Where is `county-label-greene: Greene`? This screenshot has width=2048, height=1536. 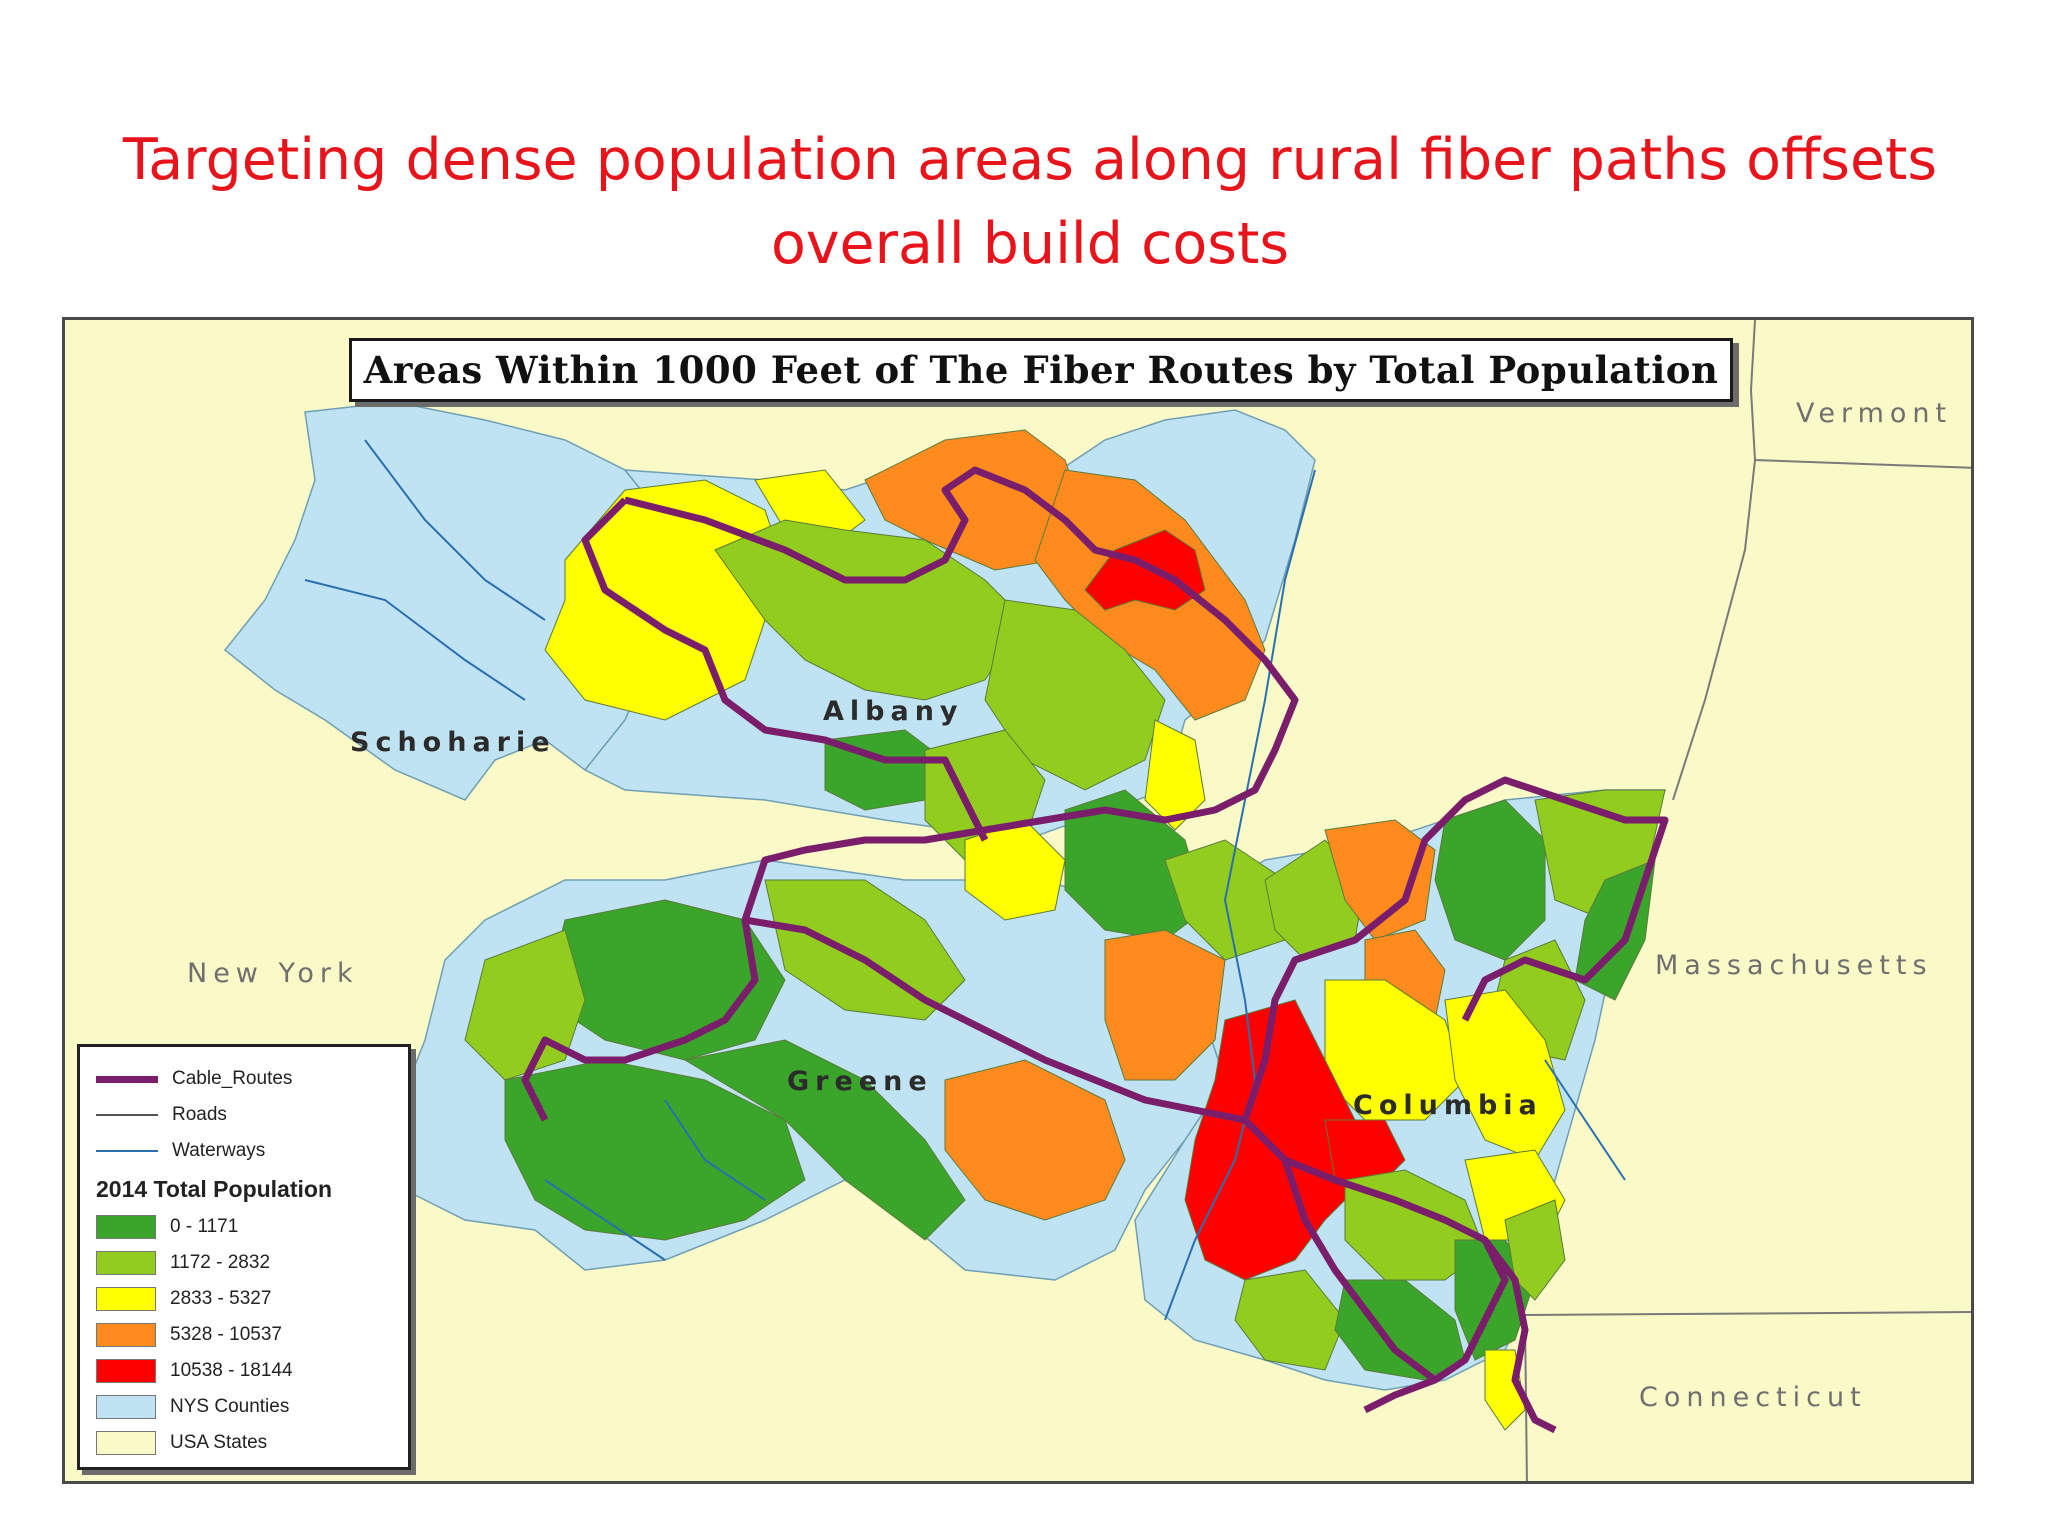
county-label-greene: Greene is located at coordinates (860, 1081).